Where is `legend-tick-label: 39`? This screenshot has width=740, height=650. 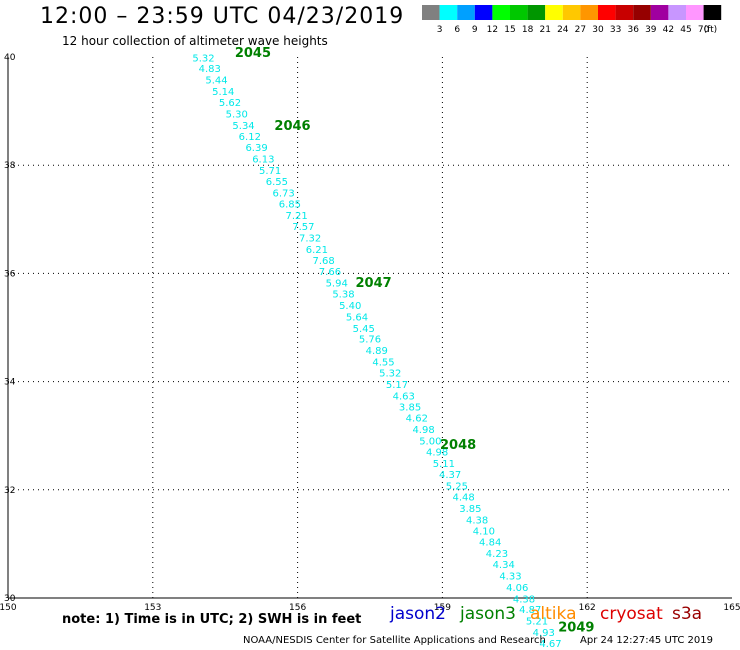 legend-tick-label: 39 is located at coordinates (651, 30).